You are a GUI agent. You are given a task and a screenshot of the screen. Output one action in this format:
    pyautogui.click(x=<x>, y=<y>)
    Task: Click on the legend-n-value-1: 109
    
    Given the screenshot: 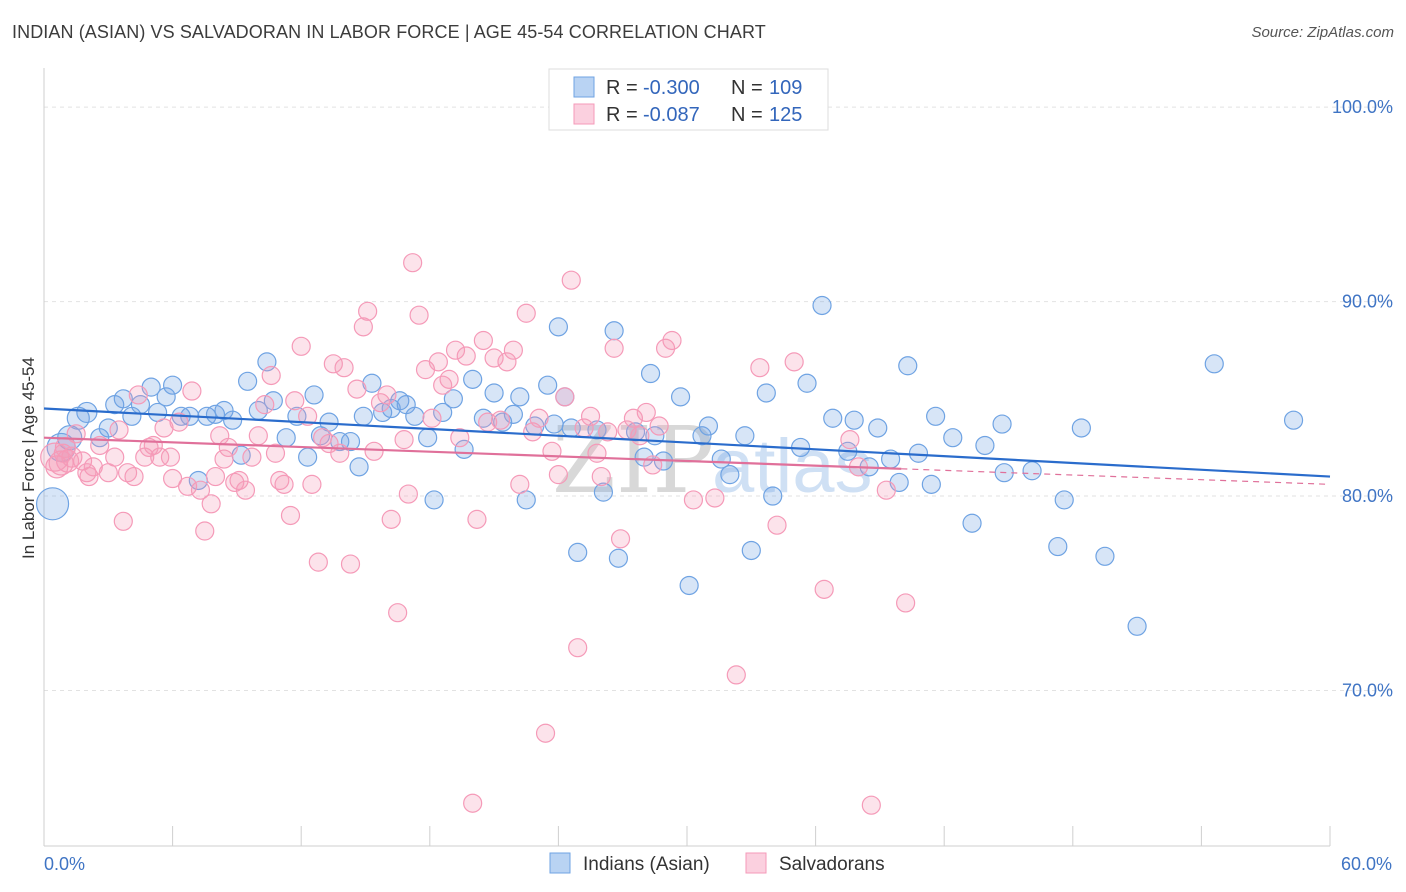 What is the action you would take?
    pyautogui.click(x=785, y=88)
    